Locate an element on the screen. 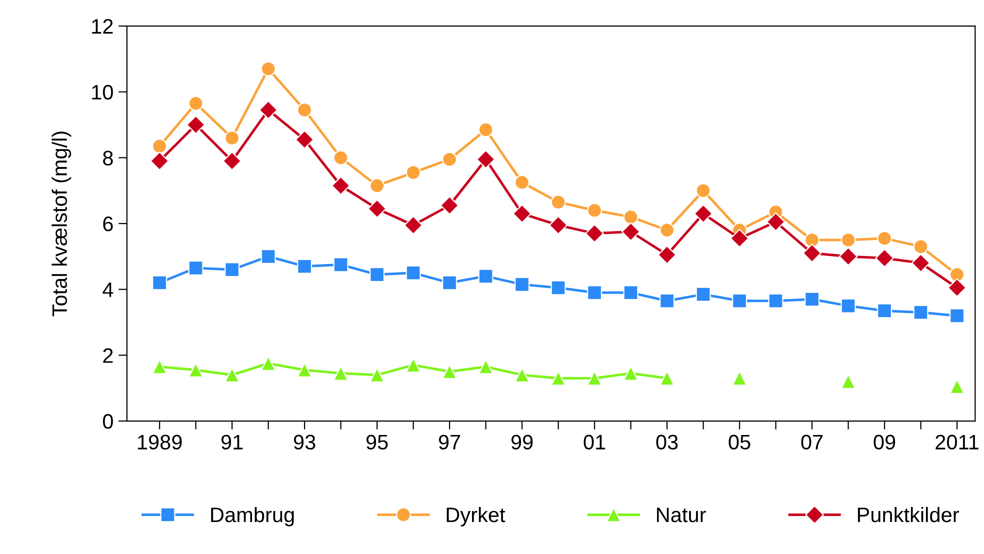 The image size is (984, 554). x-tick-label: 03 is located at coordinates (667, 442).